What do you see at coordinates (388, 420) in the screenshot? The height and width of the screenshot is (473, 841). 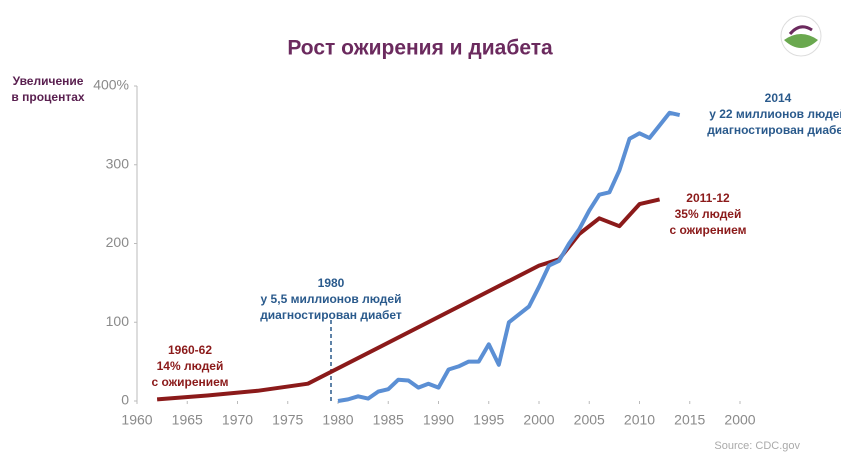 I see `x-tick-label: 1985` at bounding box center [388, 420].